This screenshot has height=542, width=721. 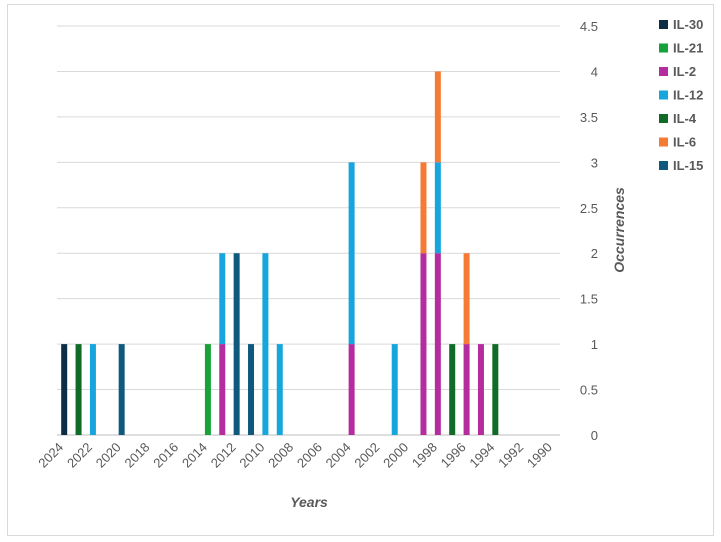 I want to click on bar-il-12-1998, so click(x=437, y=208).